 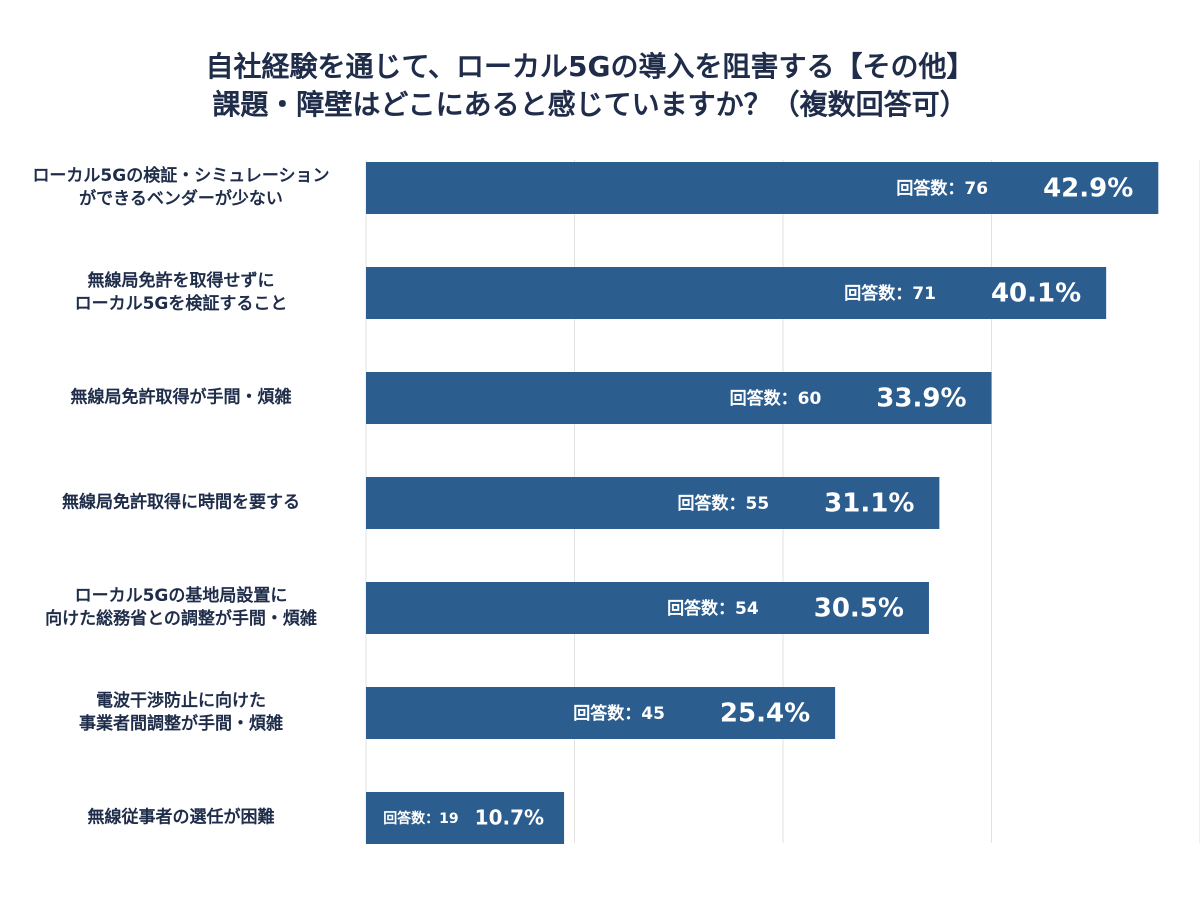 I want to click on value-label: 回答数：54, so click(x=713, y=608).